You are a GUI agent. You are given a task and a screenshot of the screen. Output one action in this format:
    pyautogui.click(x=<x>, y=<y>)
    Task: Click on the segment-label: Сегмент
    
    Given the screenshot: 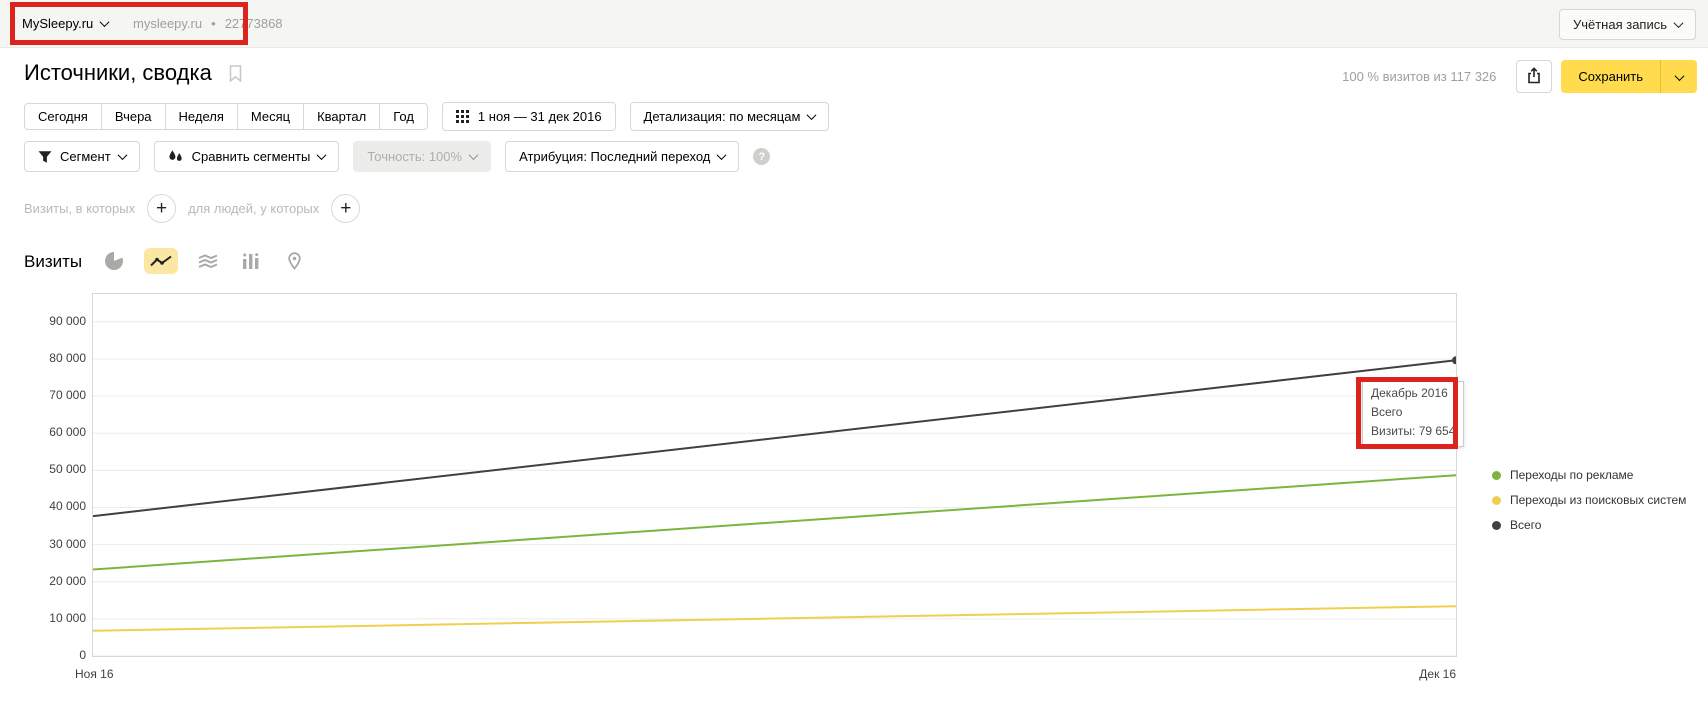 What is the action you would take?
    pyautogui.click(x=85, y=156)
    